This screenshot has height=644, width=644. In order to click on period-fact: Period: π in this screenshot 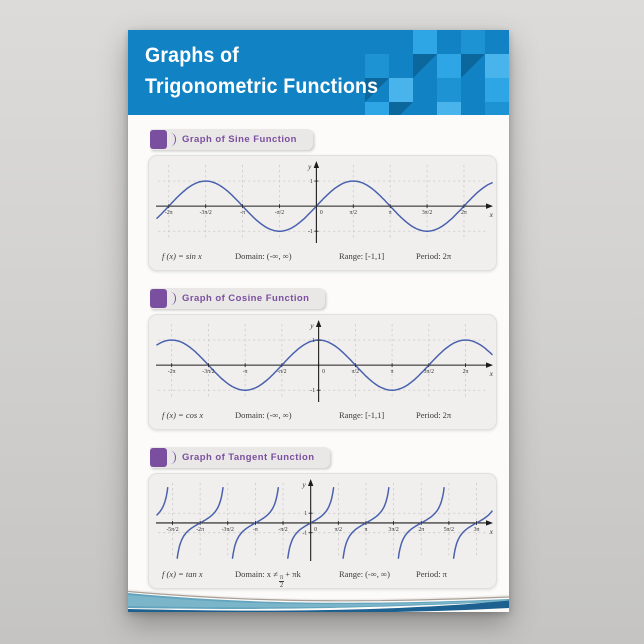, I will do `click(431, 574)`.